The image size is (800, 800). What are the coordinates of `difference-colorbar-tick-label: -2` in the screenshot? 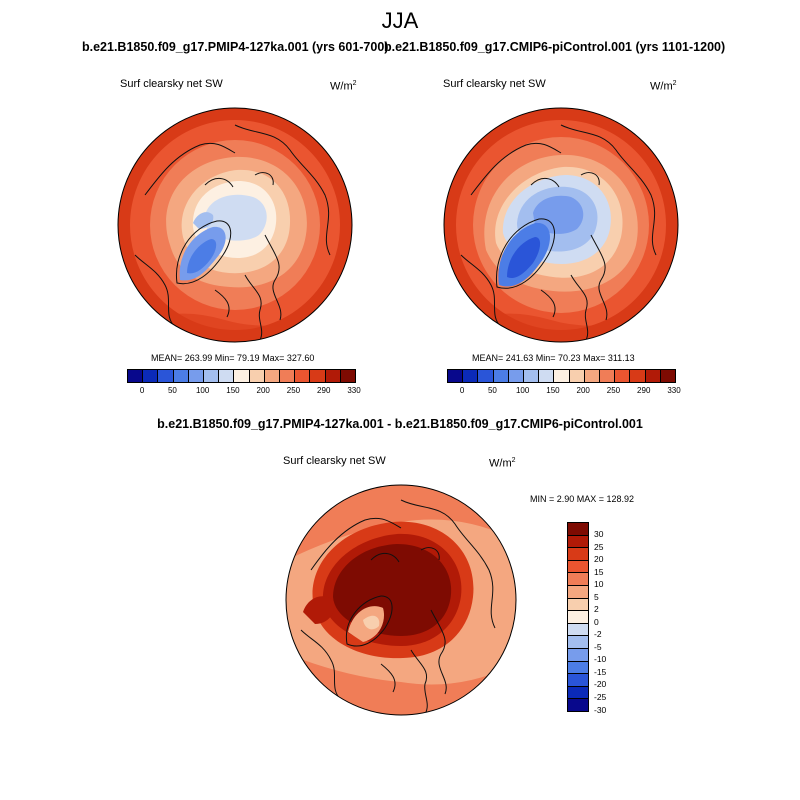 It's located at (598, 634).